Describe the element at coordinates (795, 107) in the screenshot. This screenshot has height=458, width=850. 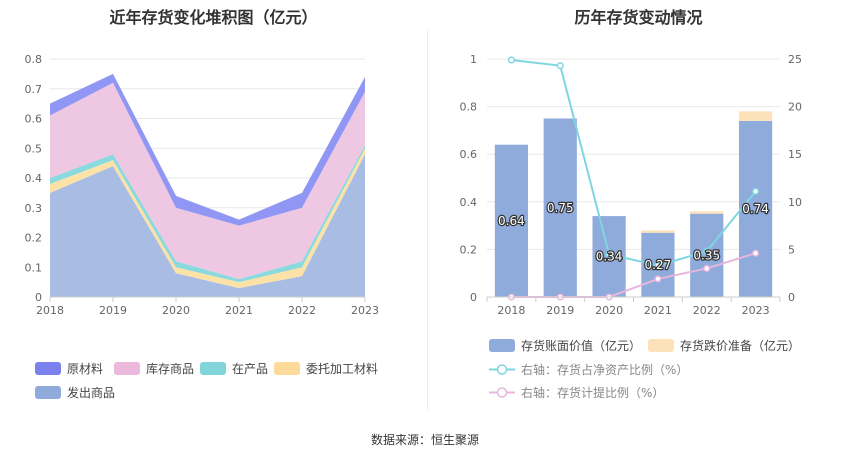
I see `y2-tick-label: 20` at that location.